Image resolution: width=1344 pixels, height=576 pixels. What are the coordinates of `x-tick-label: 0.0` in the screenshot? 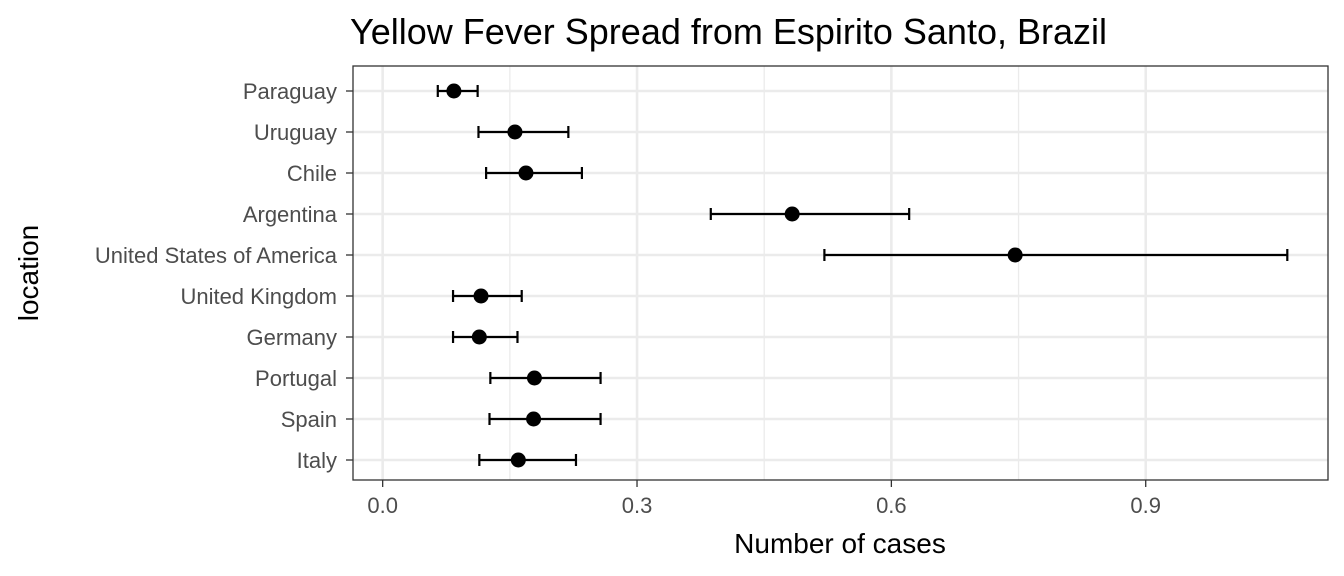 It's located at (382, 505).